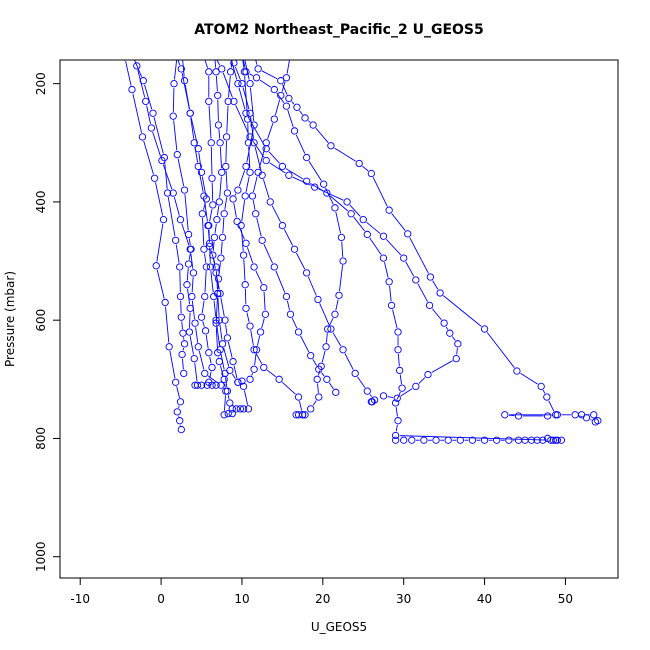 This screenshot has width=650, height=650. Describe the element at coordinates (41, 320) in the screenshot. I see `y-tick-label: 600` at that location.